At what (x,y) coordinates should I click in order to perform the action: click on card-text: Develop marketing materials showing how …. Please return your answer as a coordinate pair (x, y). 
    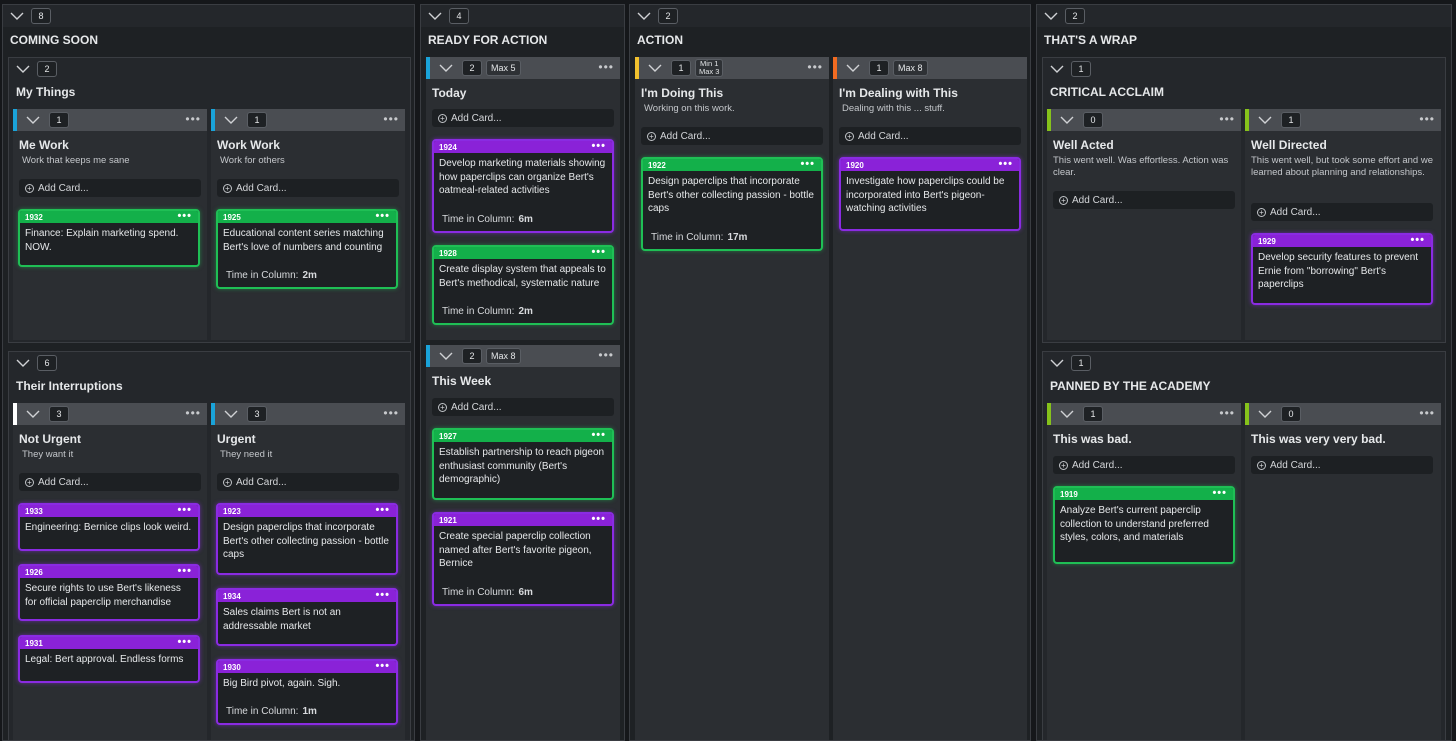
    Looking at the image, I should click on (522, 177).